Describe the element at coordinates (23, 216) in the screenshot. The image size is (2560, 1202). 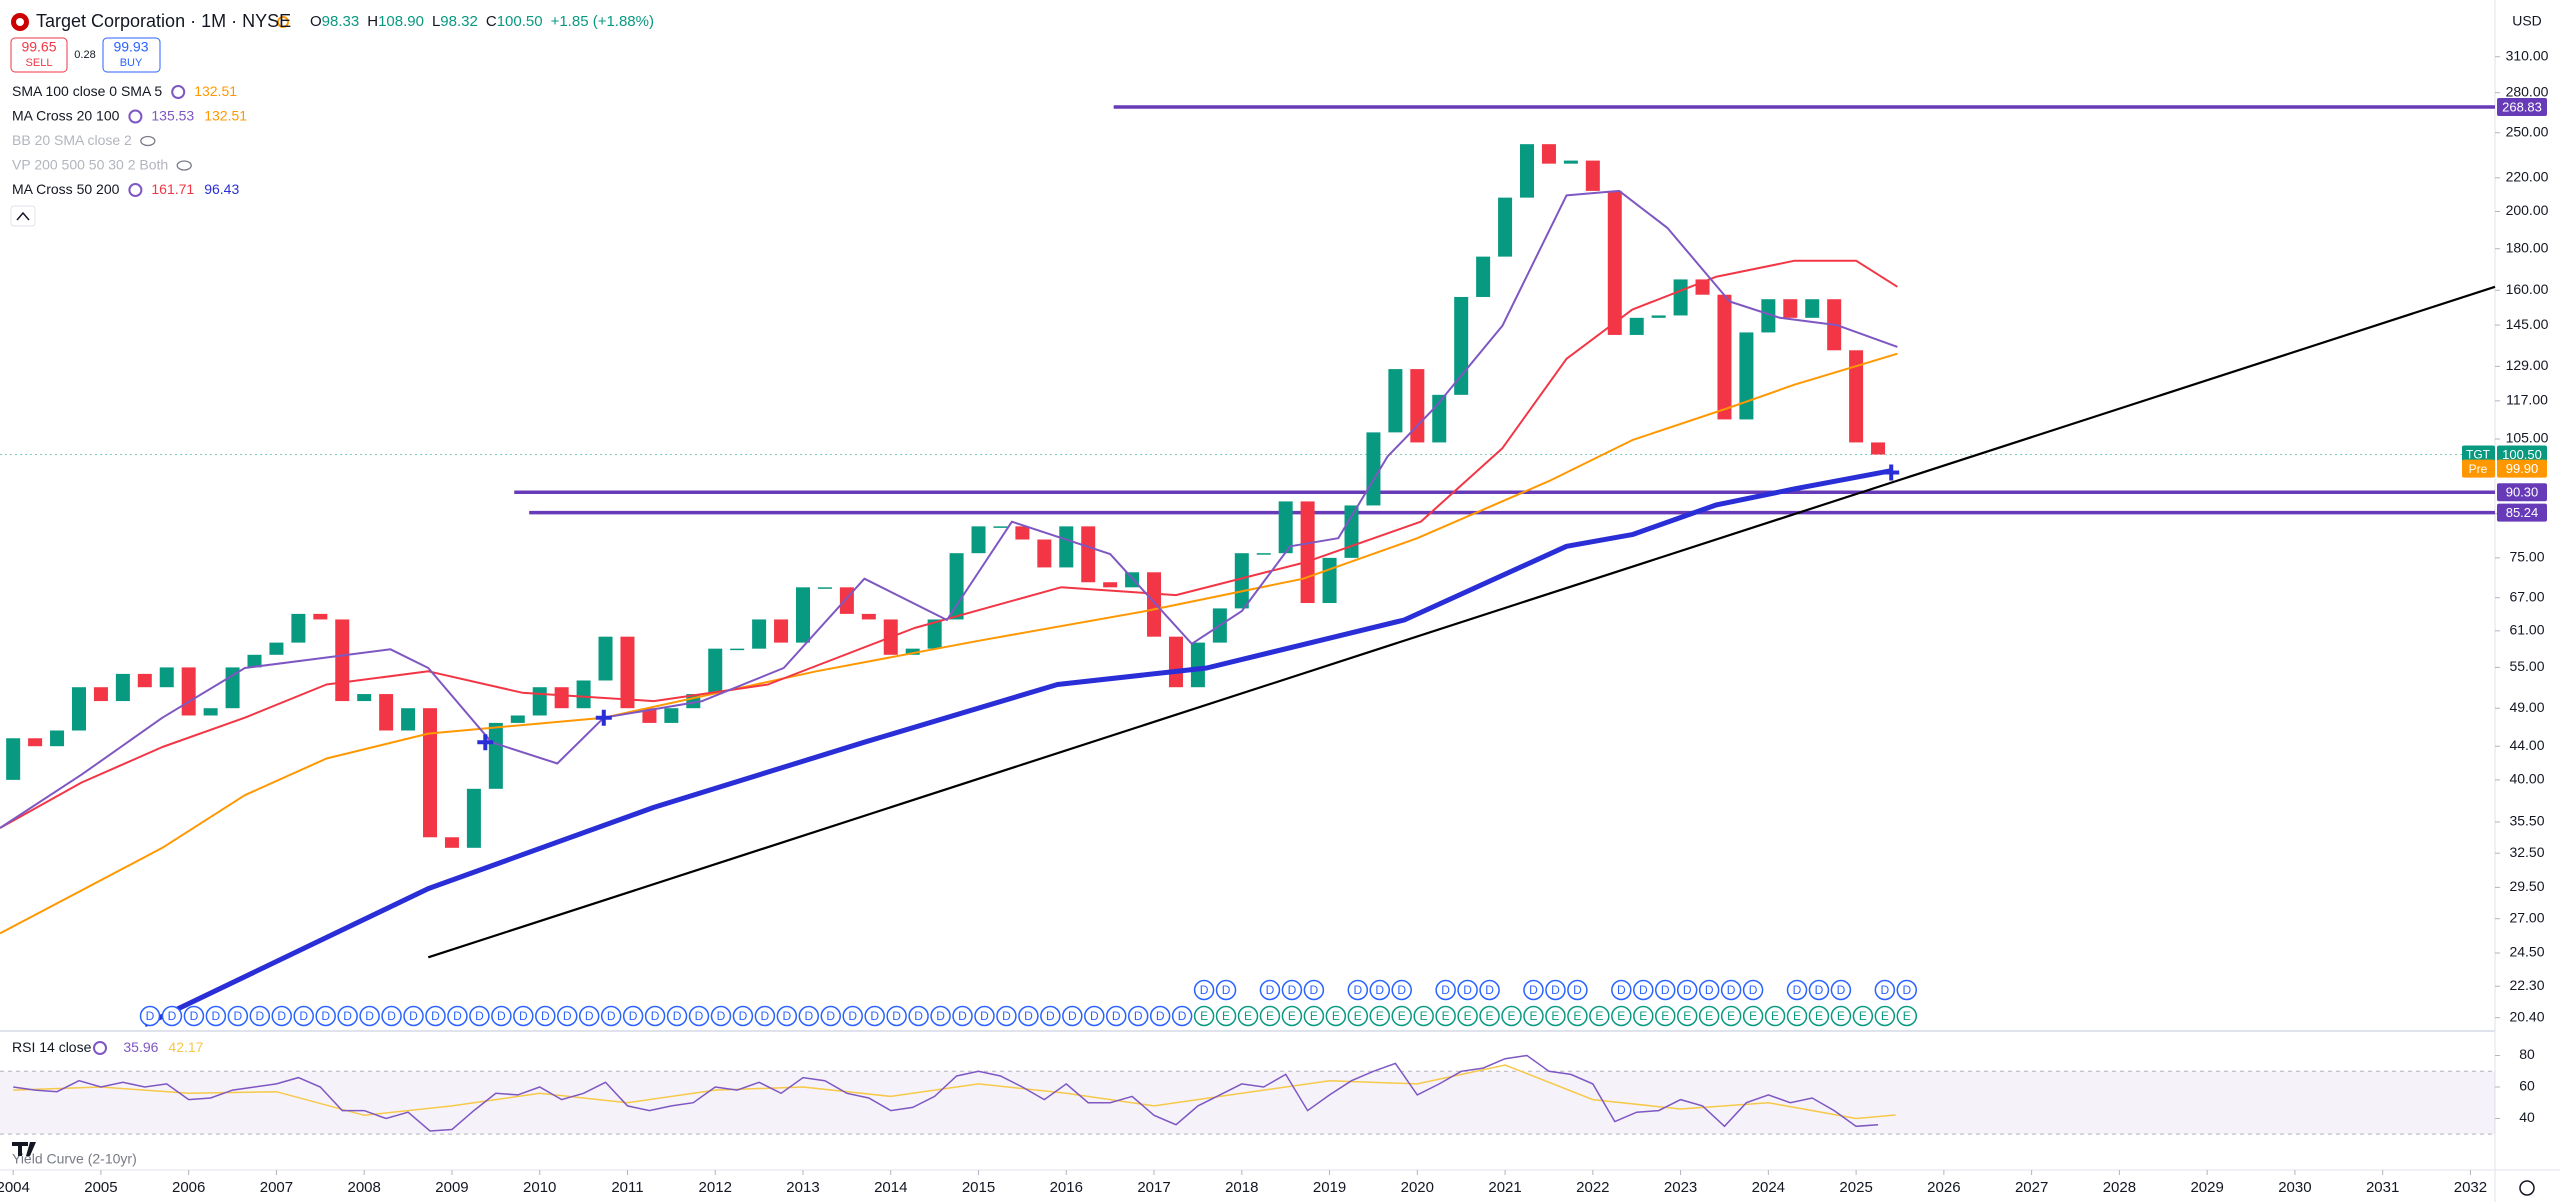
I see `collapse-button` at that location.